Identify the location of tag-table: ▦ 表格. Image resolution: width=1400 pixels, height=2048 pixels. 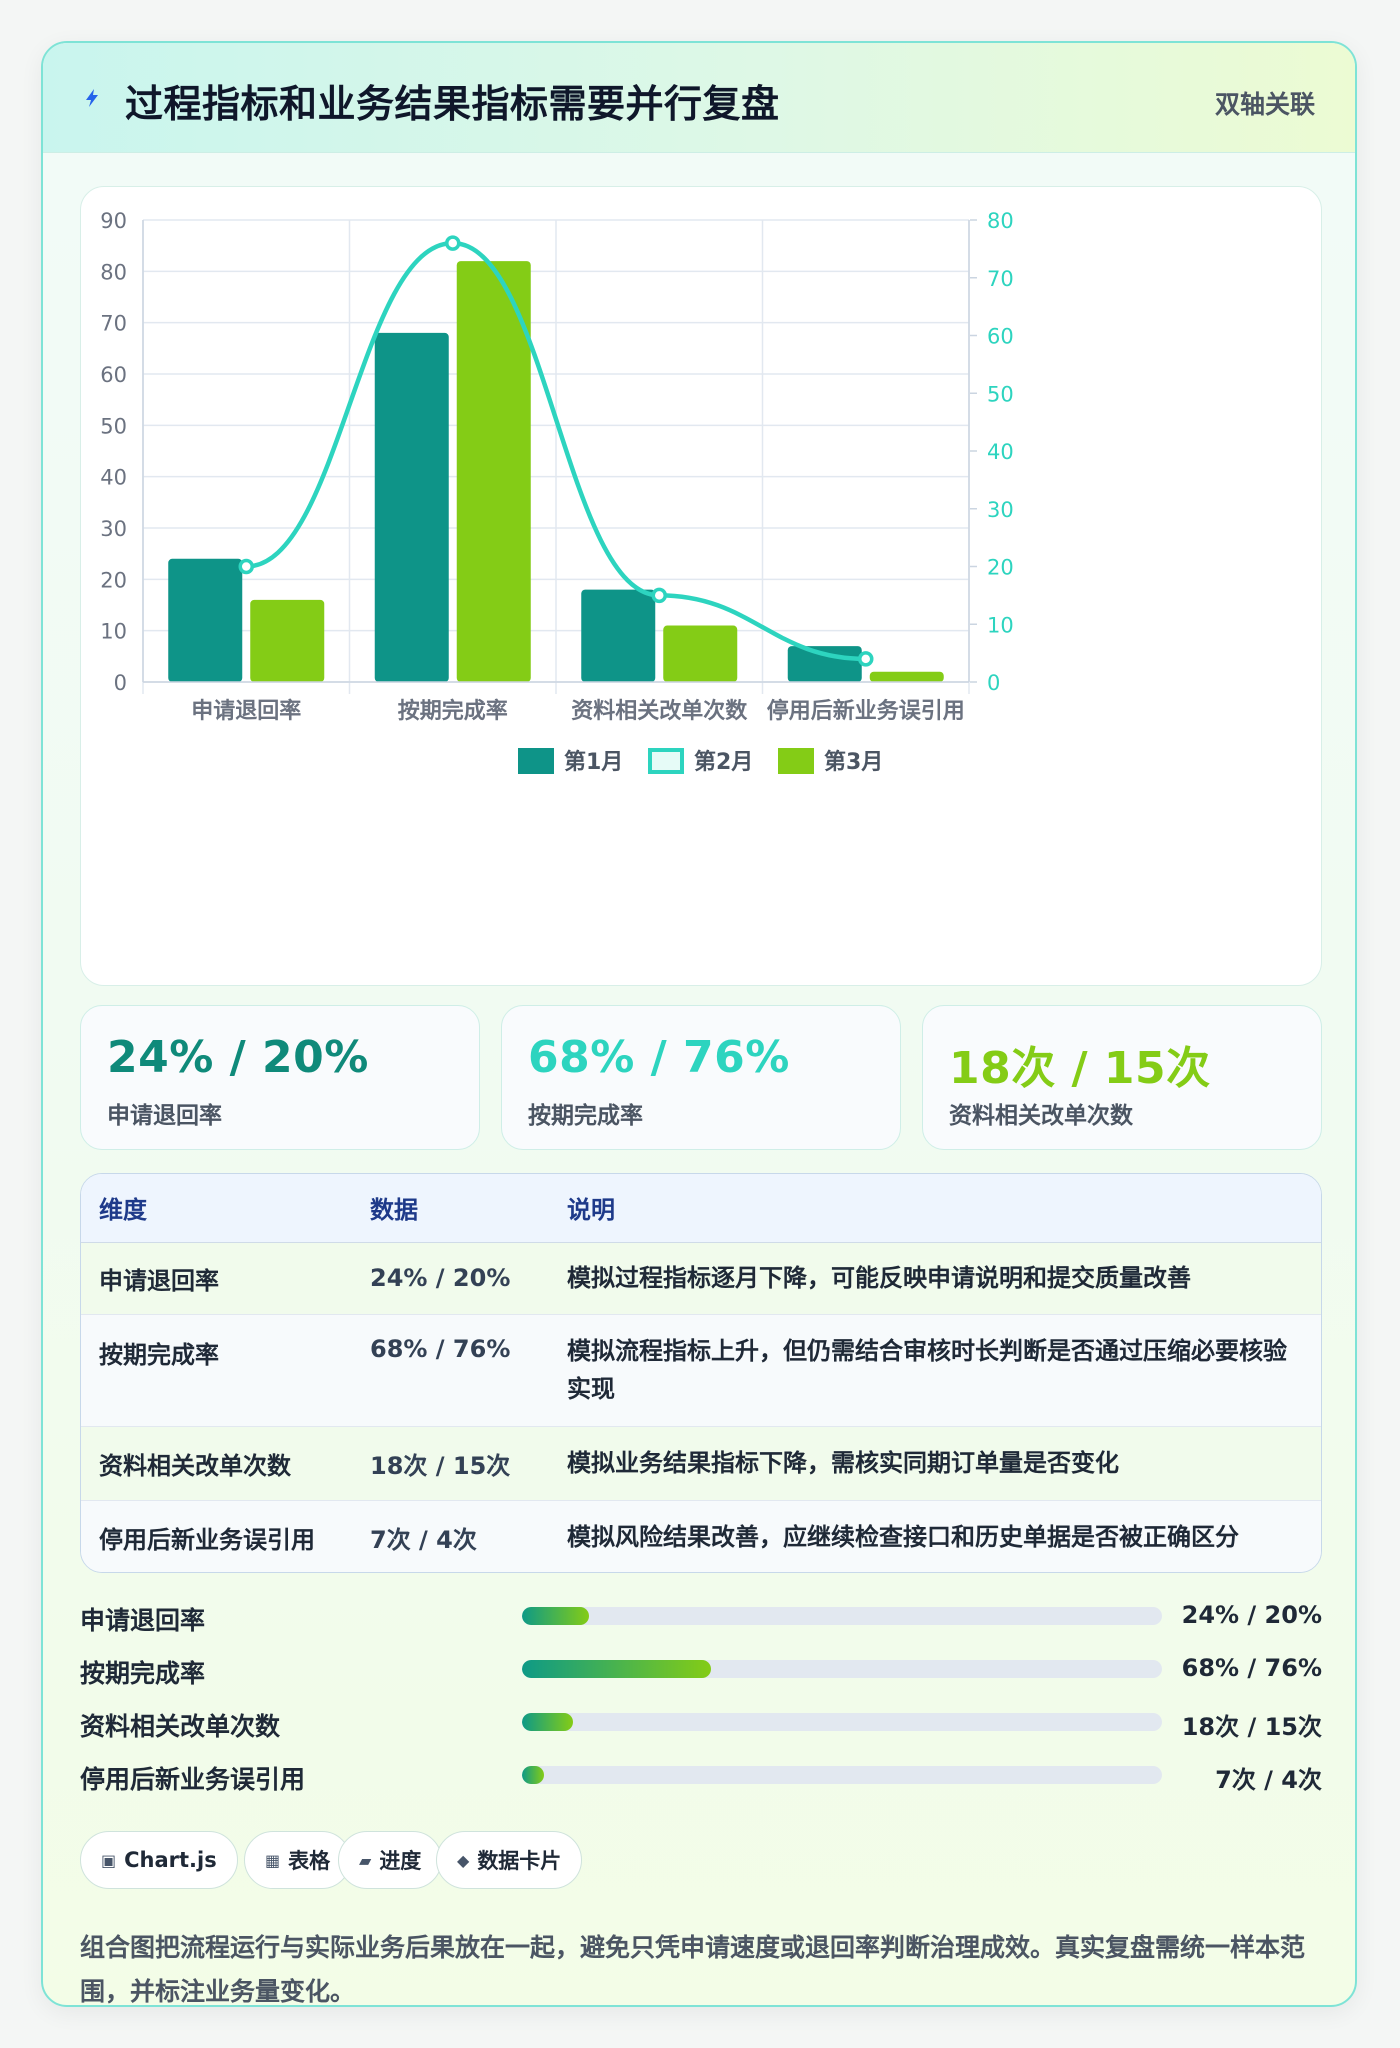
(298, 1860).